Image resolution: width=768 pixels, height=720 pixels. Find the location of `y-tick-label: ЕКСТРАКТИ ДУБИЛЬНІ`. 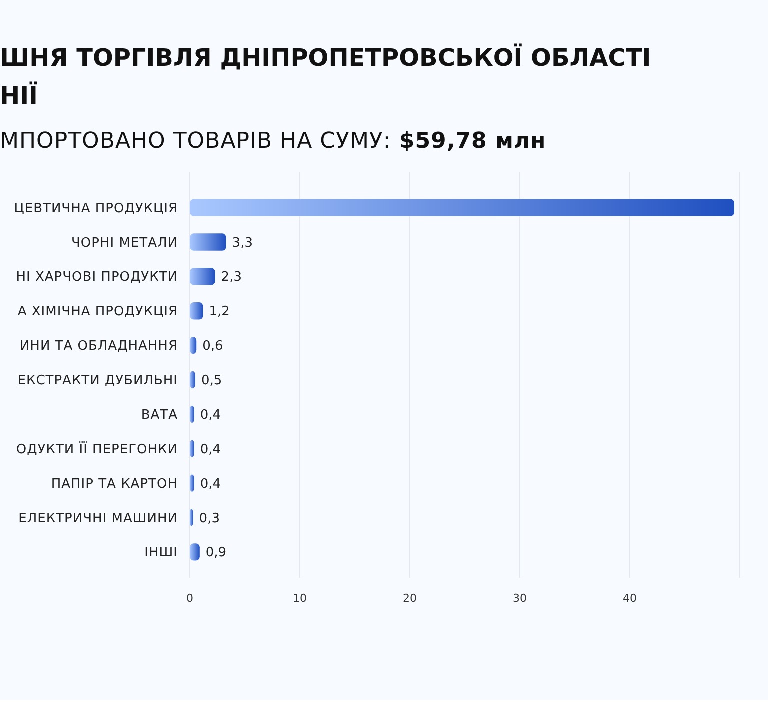

y-tick-label: ЕКСТРАКТИ ДУБИЛЬНІ is located at coordinates (98, 381).